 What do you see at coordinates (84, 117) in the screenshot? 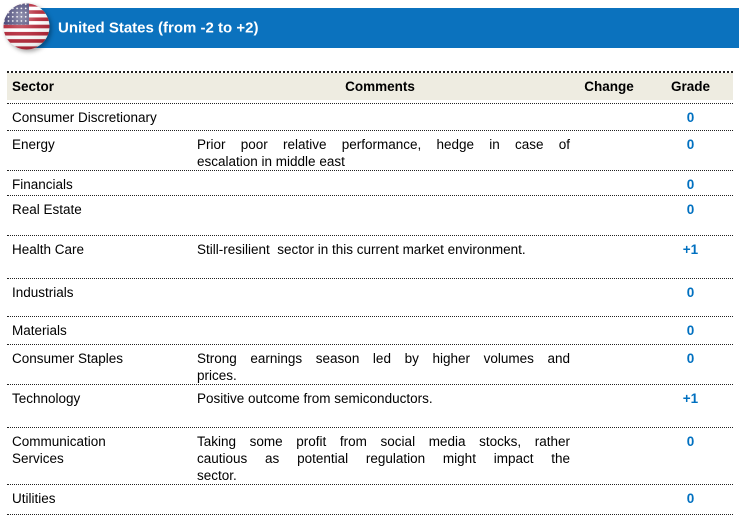
I see `sector-name-cell: Consumer Discretionary` at bounding box center [84, 117].